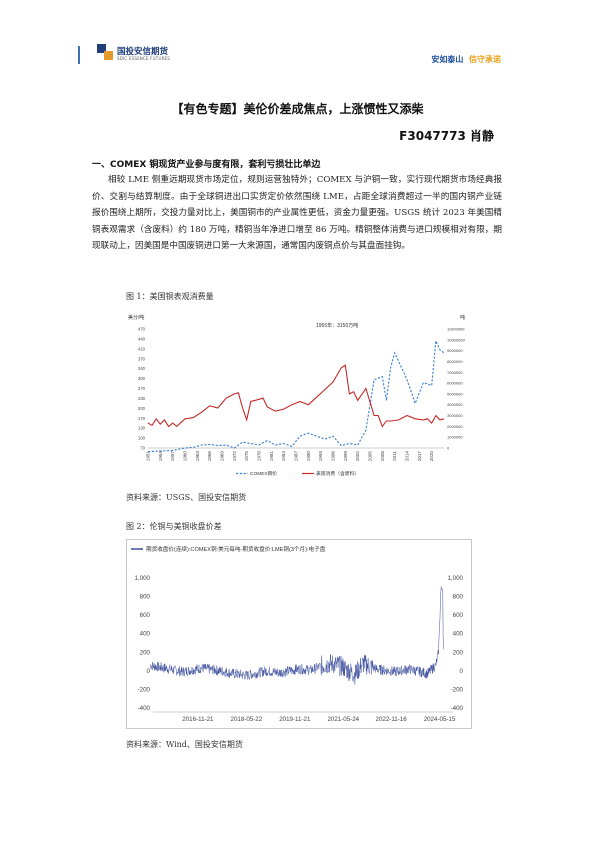 This screenshot has width=595, height=842. Describe the element at coordinates (333, 456) in the screenshot. I see `fig1-x-tick-label: 1996` at that location.